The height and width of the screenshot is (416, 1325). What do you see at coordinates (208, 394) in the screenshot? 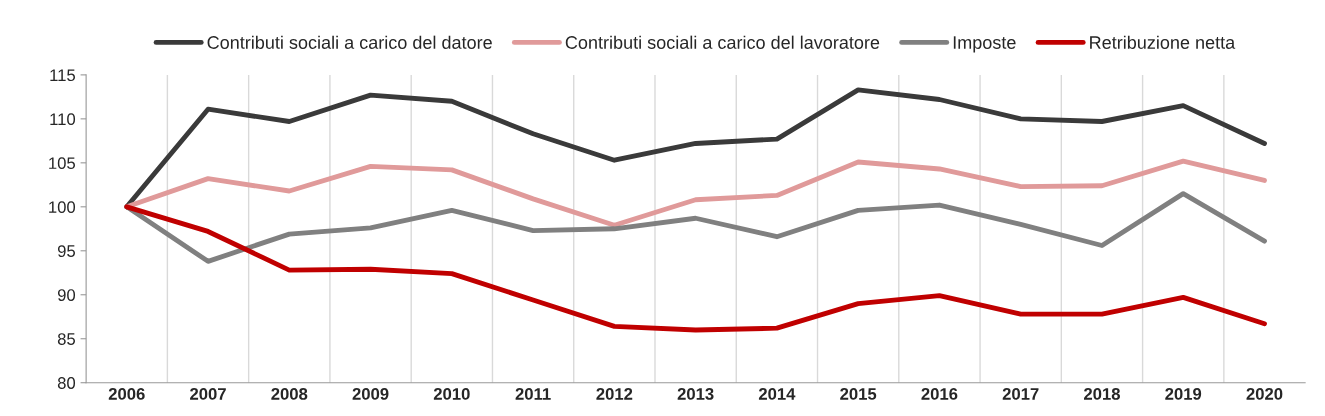
I see `x-tick-label: 2007` at bounding box center [208, 394].